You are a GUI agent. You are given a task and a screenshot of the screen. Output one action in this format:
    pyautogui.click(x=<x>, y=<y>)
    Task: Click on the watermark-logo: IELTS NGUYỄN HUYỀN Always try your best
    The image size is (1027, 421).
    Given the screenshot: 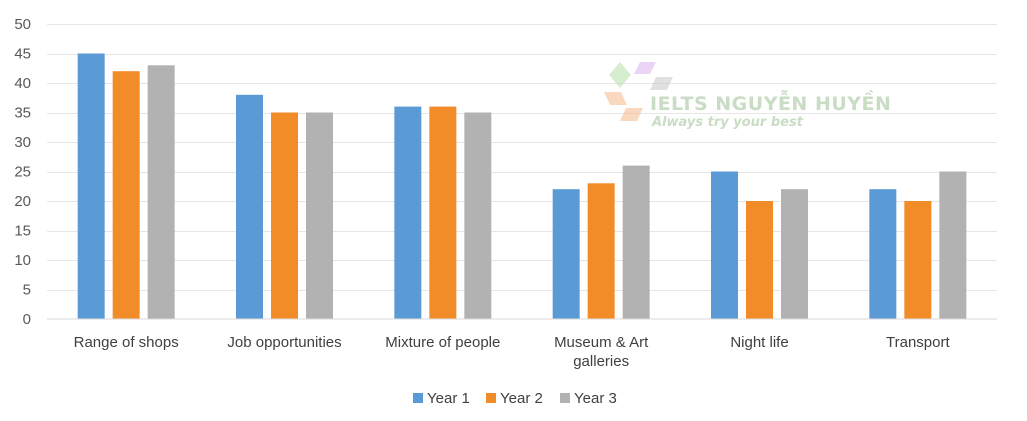 What is the action you would take?
    pyautogui.click(x=747, y=96)
    